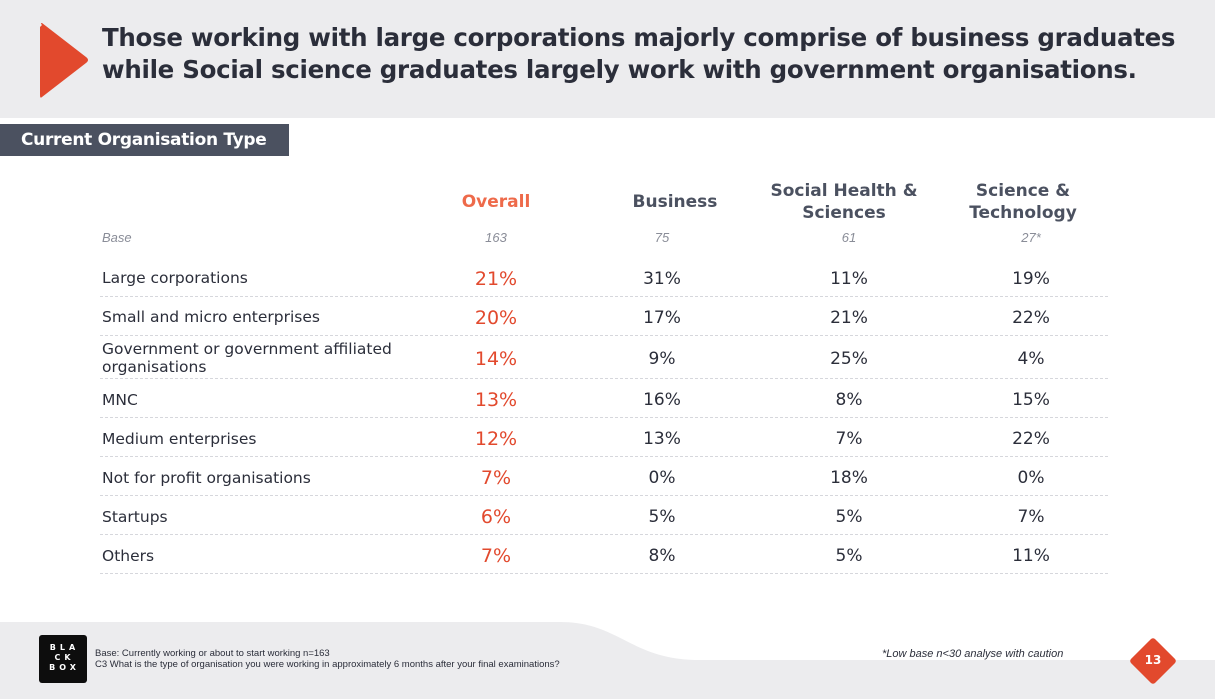 Image resolution: width=1215 pixels, height=699 pixels. Describe the element at coordinates (662, 556) in the screenshot. I see `cell-business: 8%` at that location.